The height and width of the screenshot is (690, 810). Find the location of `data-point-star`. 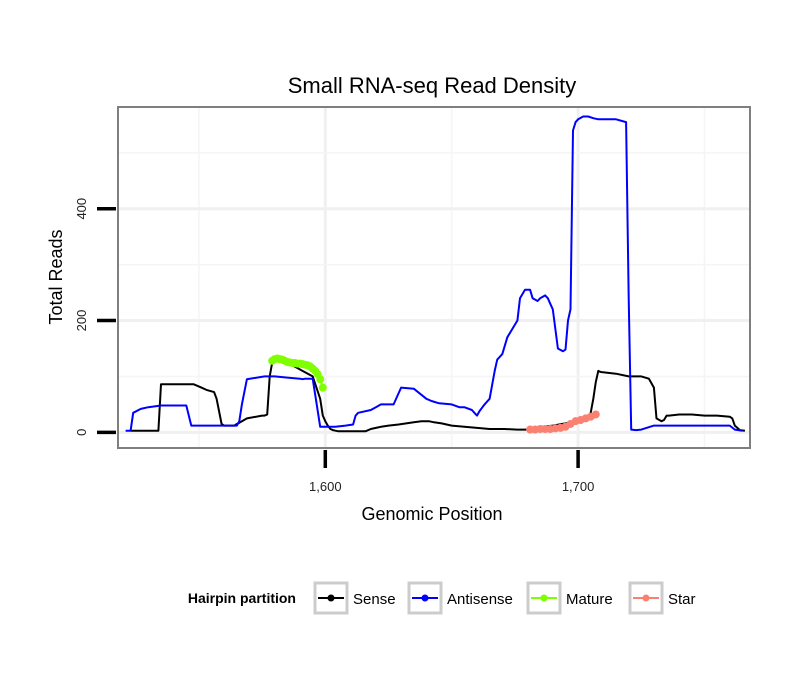

data-point-star is located at coordinates (595, 414).